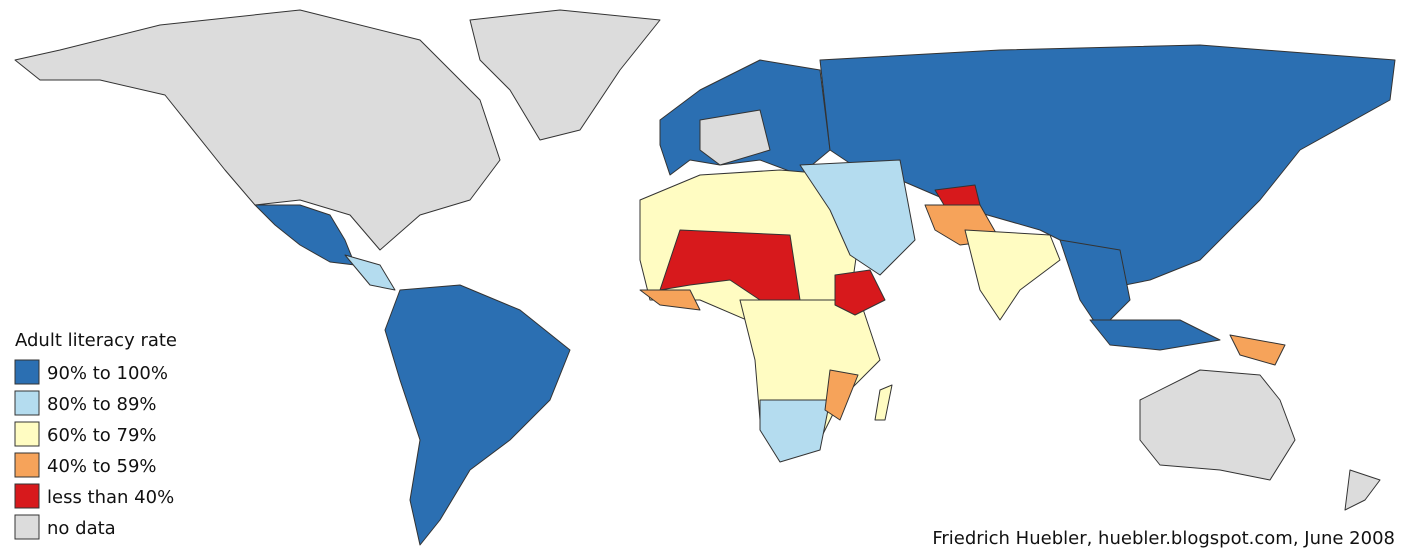 This screenshot has width=1408, height=558. I want to click on indonesia, so click(1155, 335).